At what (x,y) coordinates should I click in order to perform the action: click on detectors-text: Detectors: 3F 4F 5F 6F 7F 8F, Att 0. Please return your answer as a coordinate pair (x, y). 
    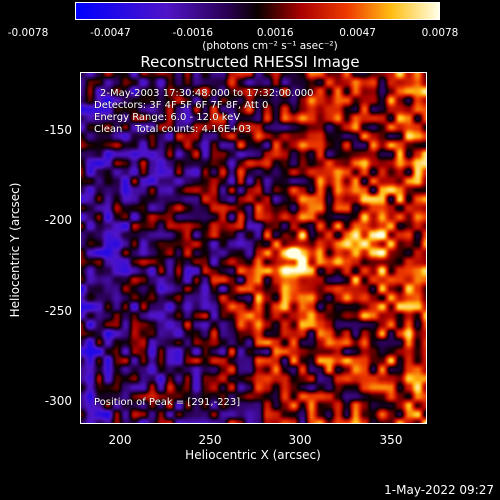
    Looking at the image, I should click on (181, 105).